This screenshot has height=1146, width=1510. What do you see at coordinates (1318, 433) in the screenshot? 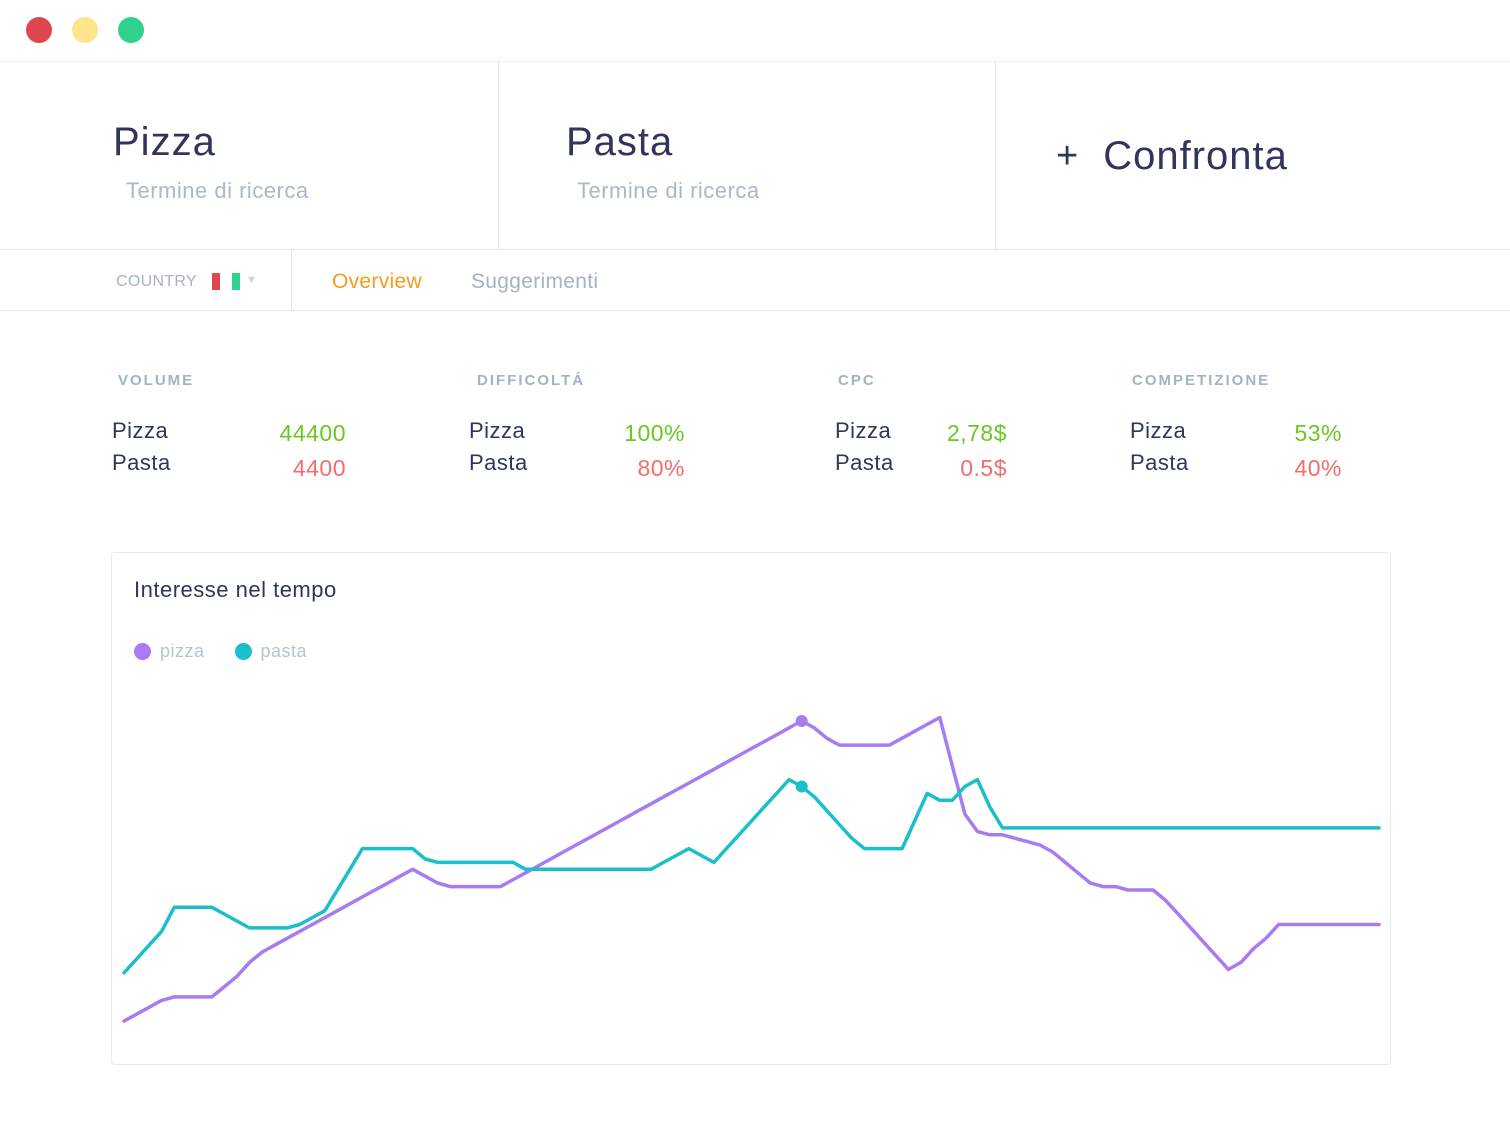
I see `metric-value: 53%` at bounding box center [1318, 433].